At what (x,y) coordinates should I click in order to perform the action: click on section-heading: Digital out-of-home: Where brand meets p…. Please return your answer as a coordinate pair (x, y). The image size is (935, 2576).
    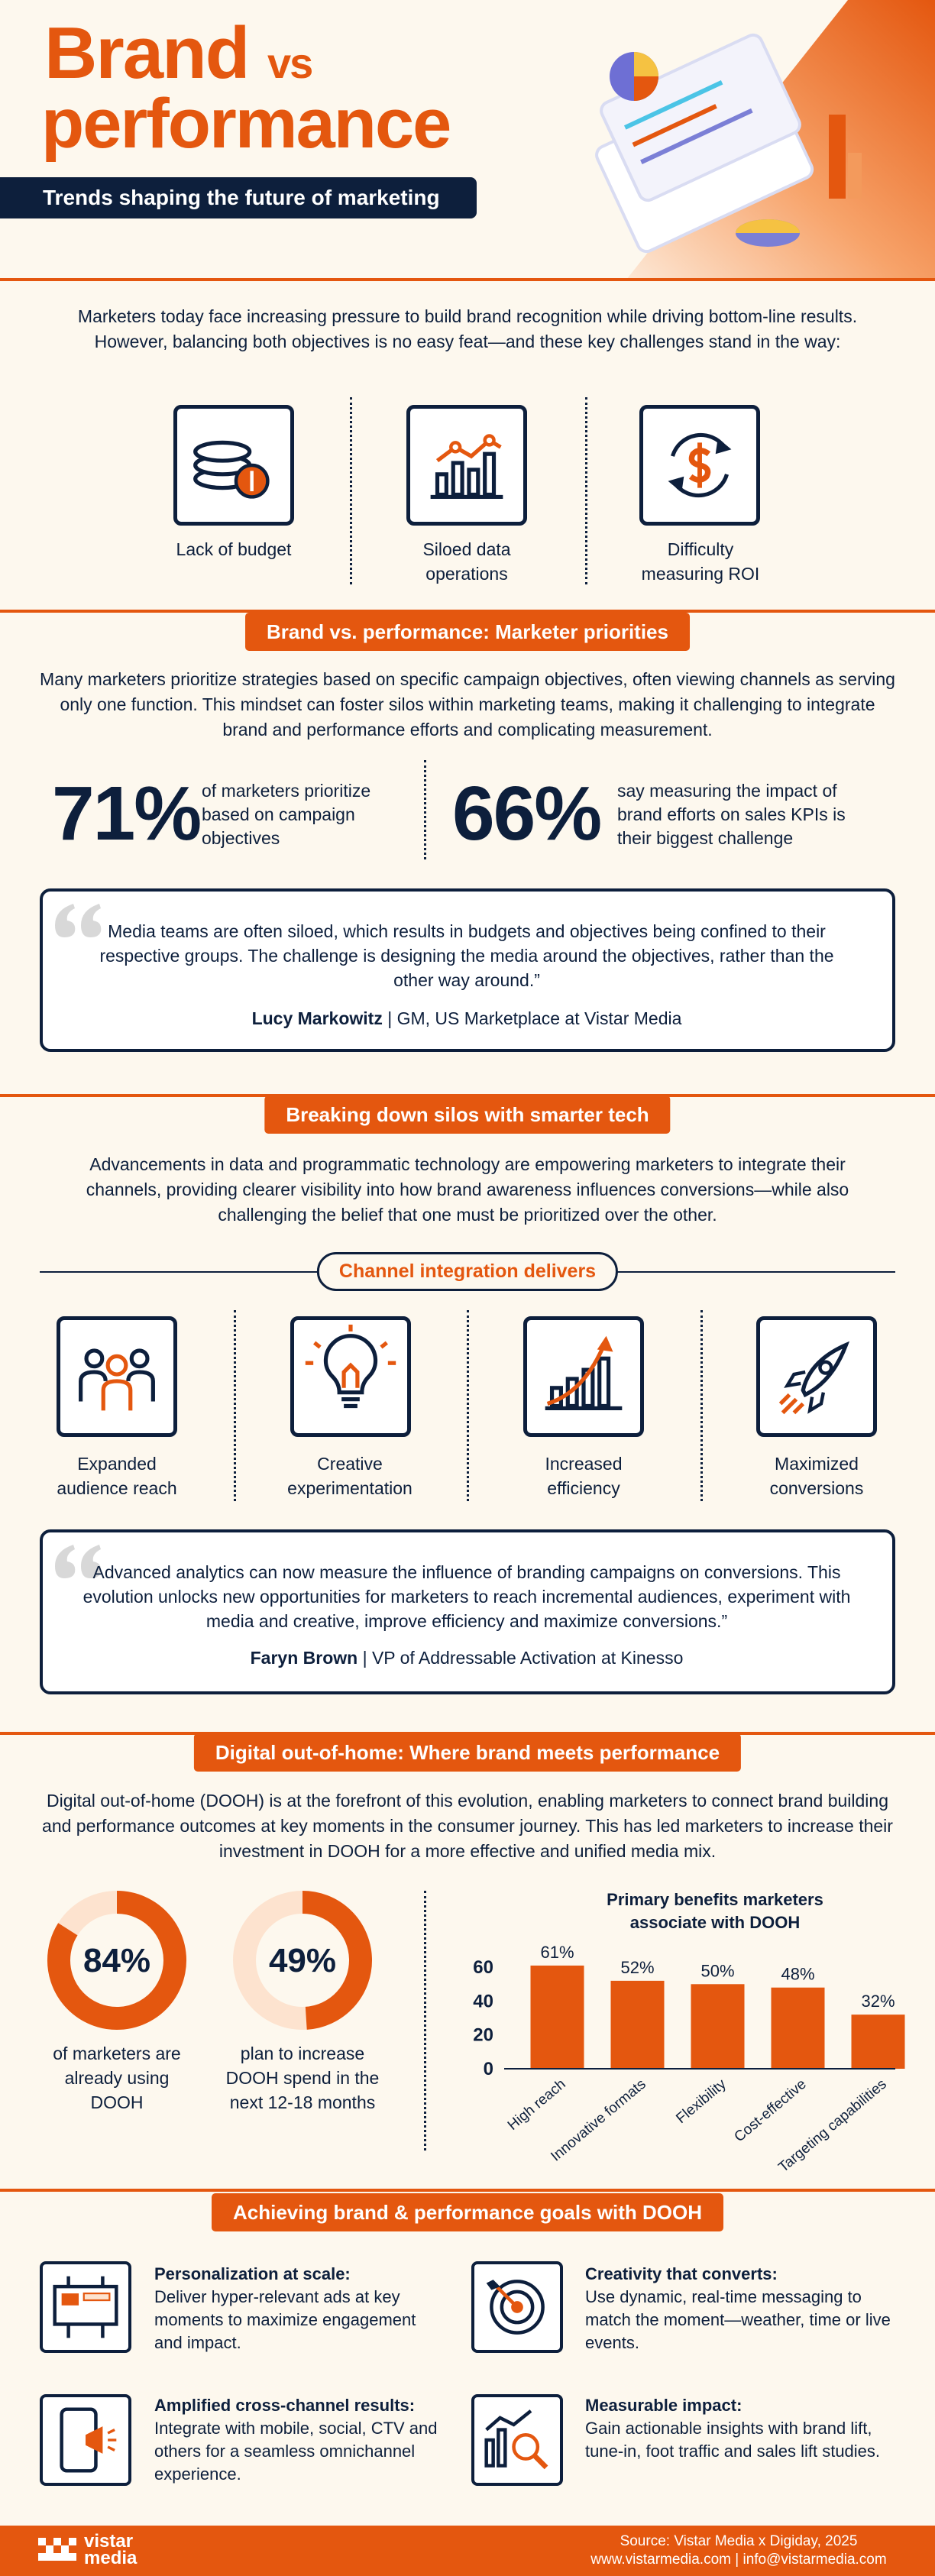
    Looking at the image, I should click on (467, 1752).